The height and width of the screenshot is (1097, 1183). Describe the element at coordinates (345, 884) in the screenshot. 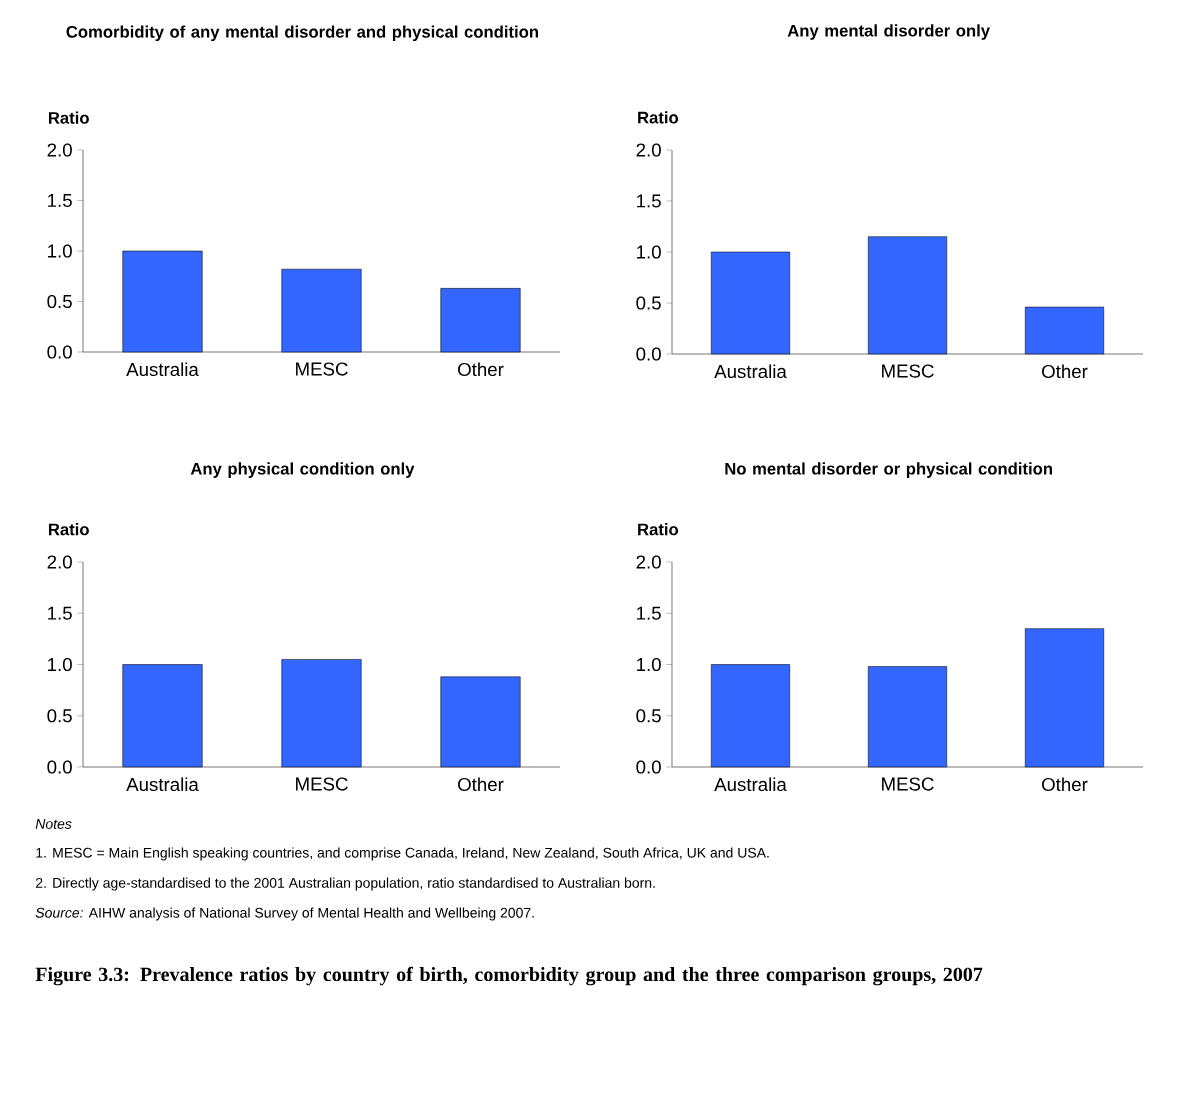

I see `text: 2. Directly age-standardised to the 2001 Australian population, ratio standardised to Australian born.` at that location.